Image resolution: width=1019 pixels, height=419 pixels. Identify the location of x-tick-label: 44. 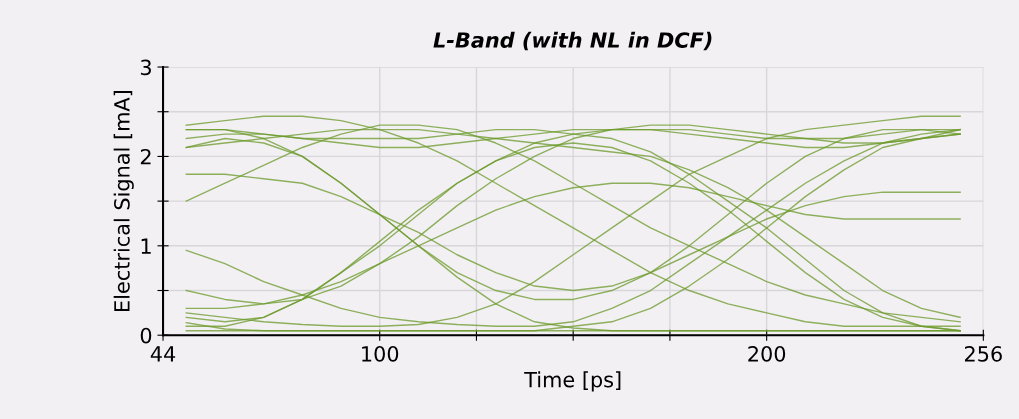
(163, 354).